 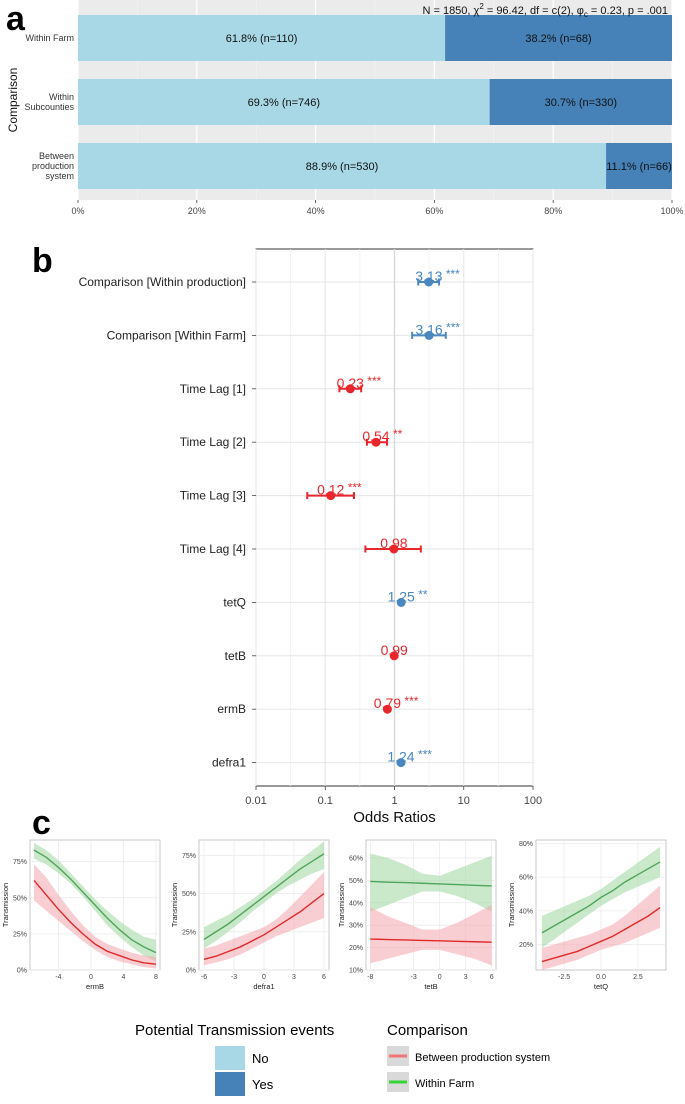 I want to click on trend-line-withinfarm-tetB, so click(x=431, y=883).